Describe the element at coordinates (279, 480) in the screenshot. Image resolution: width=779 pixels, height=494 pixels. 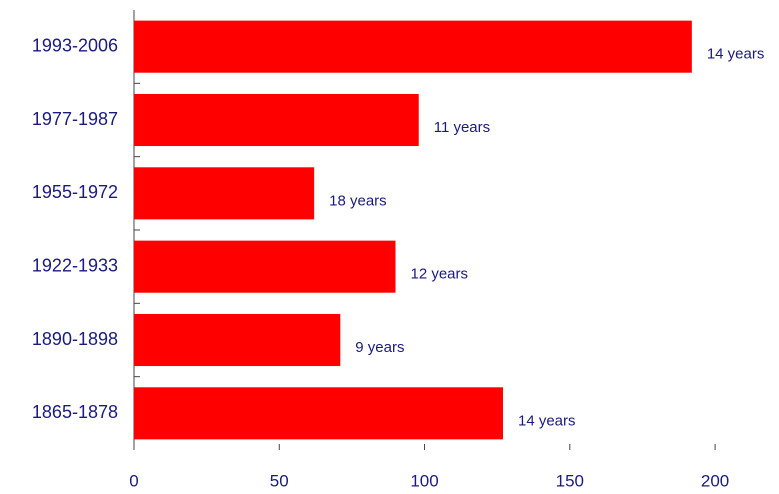
I see `x-tick-label: 50` at that location.